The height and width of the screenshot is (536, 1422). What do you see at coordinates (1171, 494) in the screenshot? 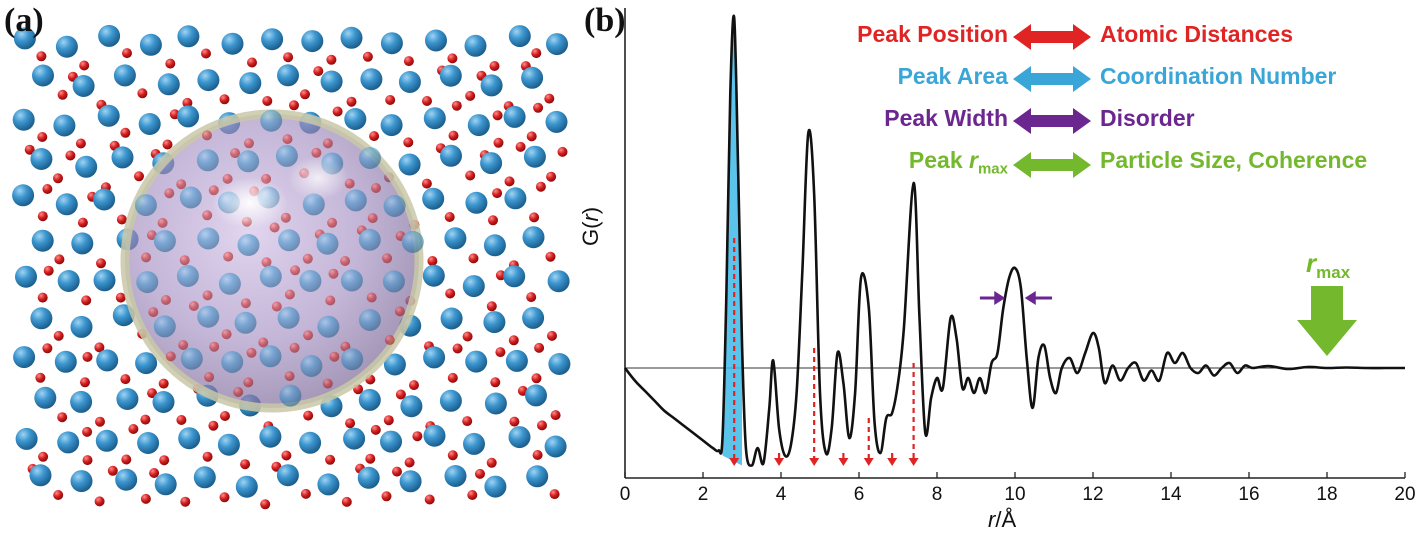
I see `x-tick-label: 14` at bounding box center [1171, 494].